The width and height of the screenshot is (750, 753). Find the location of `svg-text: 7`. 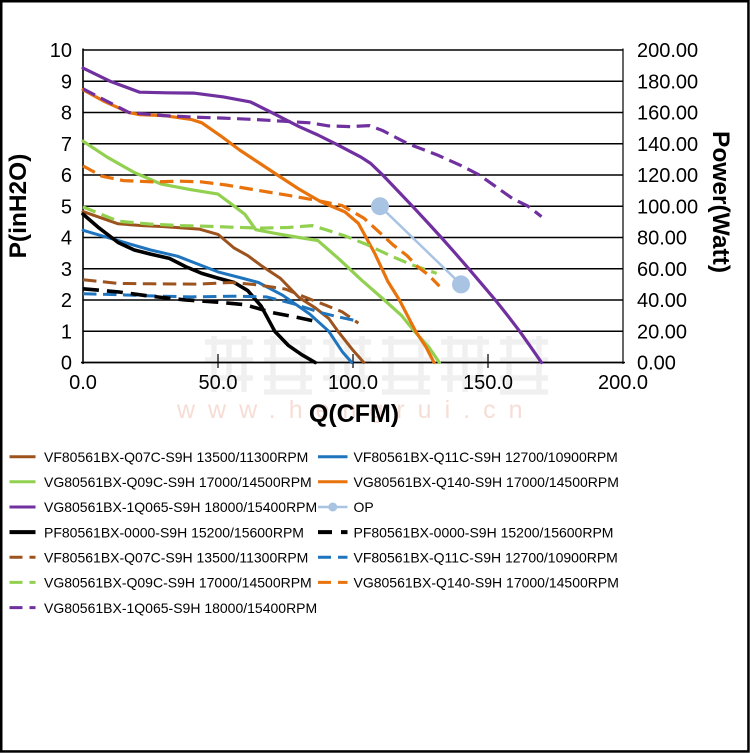

svg-text: 7 is located at coordinates (66, 145).